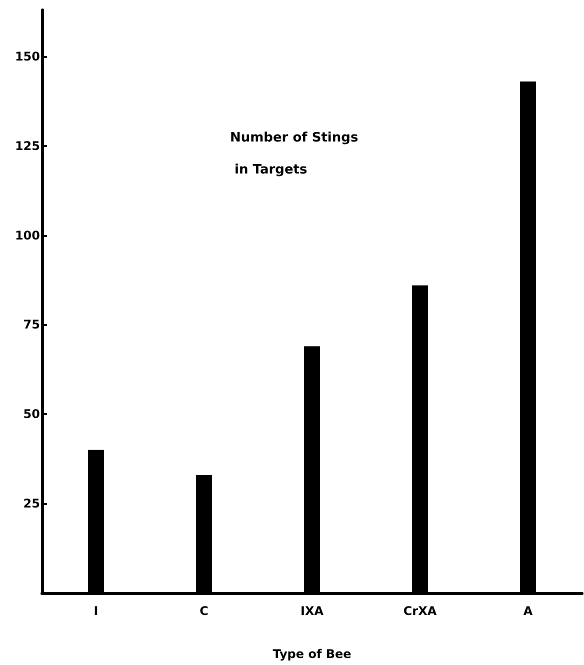  What do you see at coordinates (204, 611) in the screenshot?
I see `x-tick-label: C` at bounding box center [204, 611].